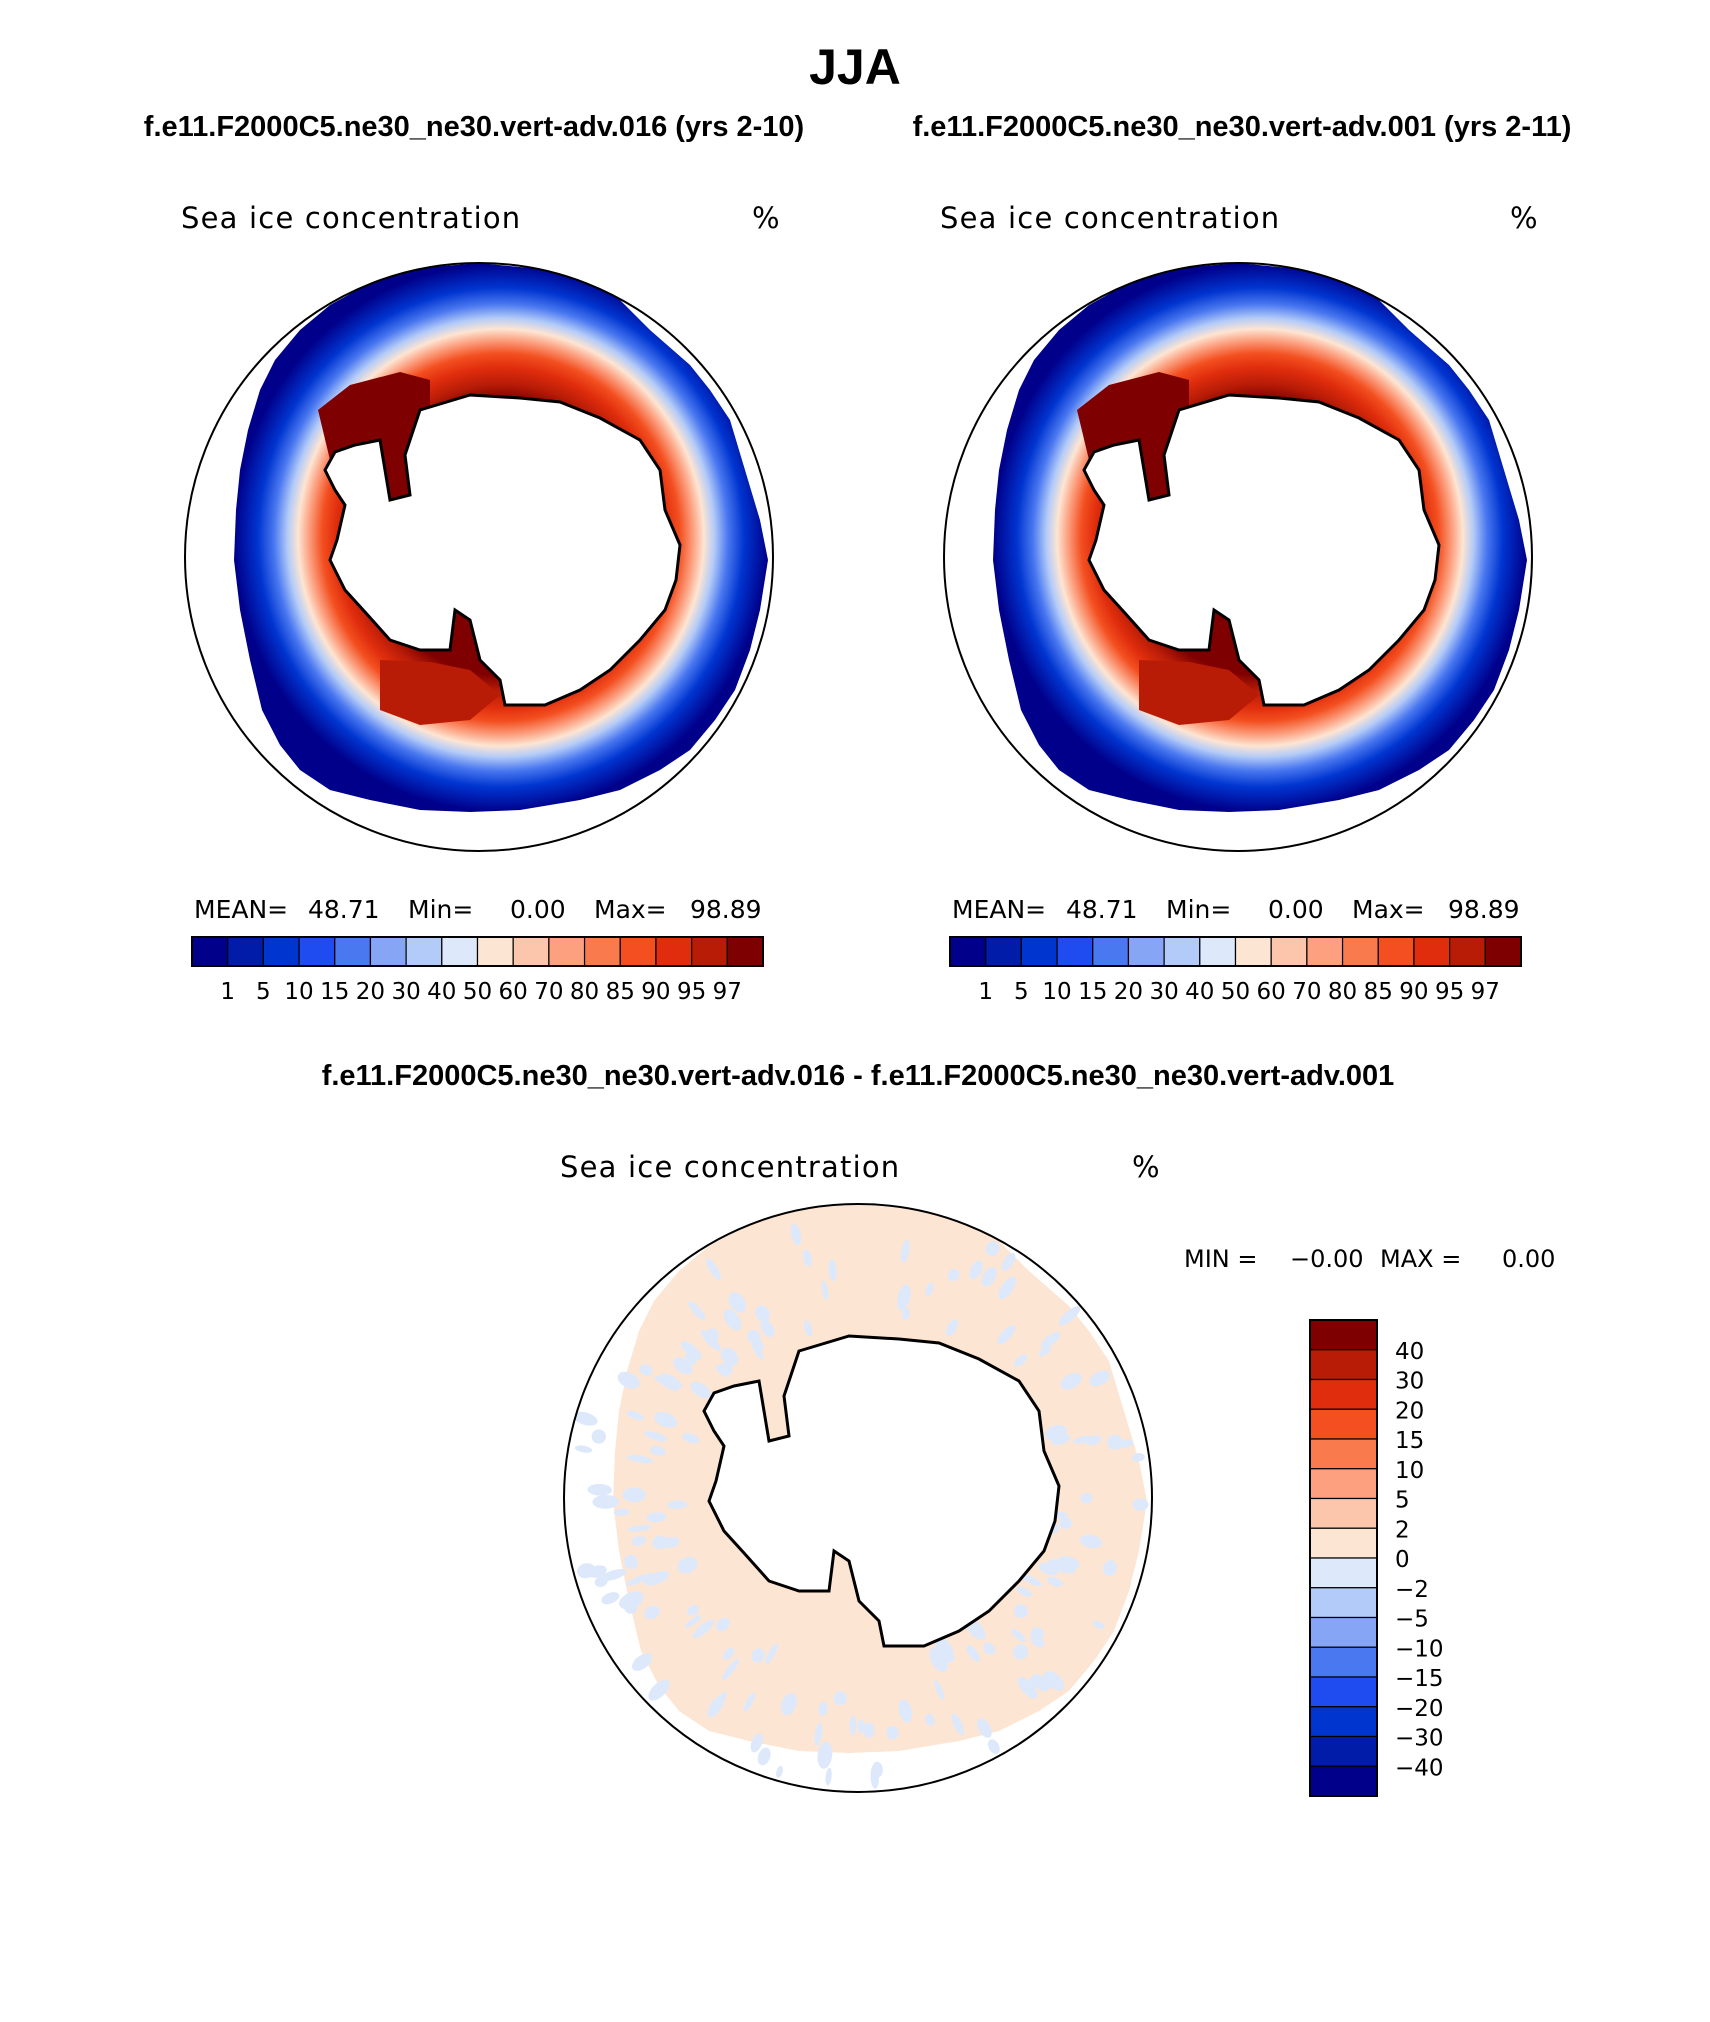 The height and width of the screenshot is (2022, 1710). What do you see at coordinates (1413, 992) in the screenshot?
I see `colorbar-tick-label: 90` at bounding box center [1413, 992].